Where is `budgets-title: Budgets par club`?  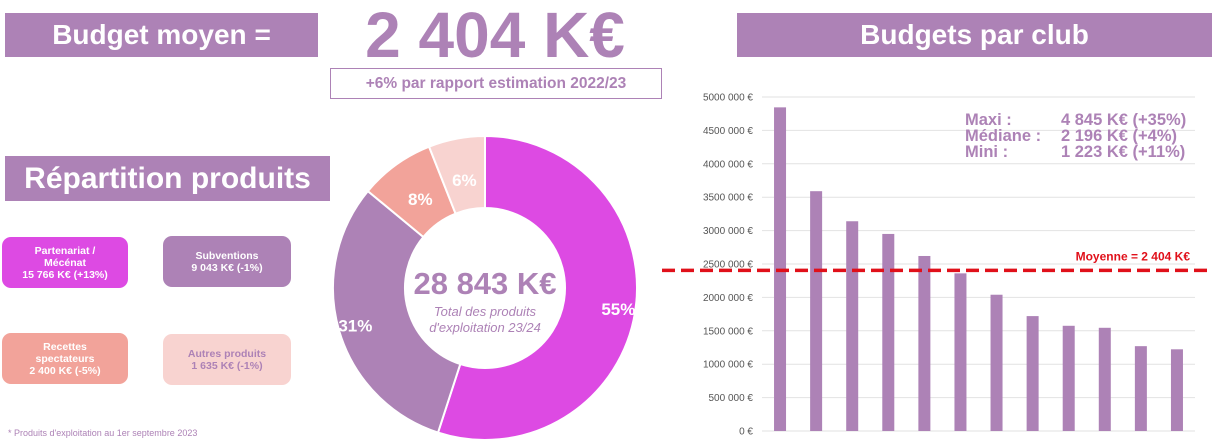 budgets-title: Budgets par club is located at coordinates (974, 34).